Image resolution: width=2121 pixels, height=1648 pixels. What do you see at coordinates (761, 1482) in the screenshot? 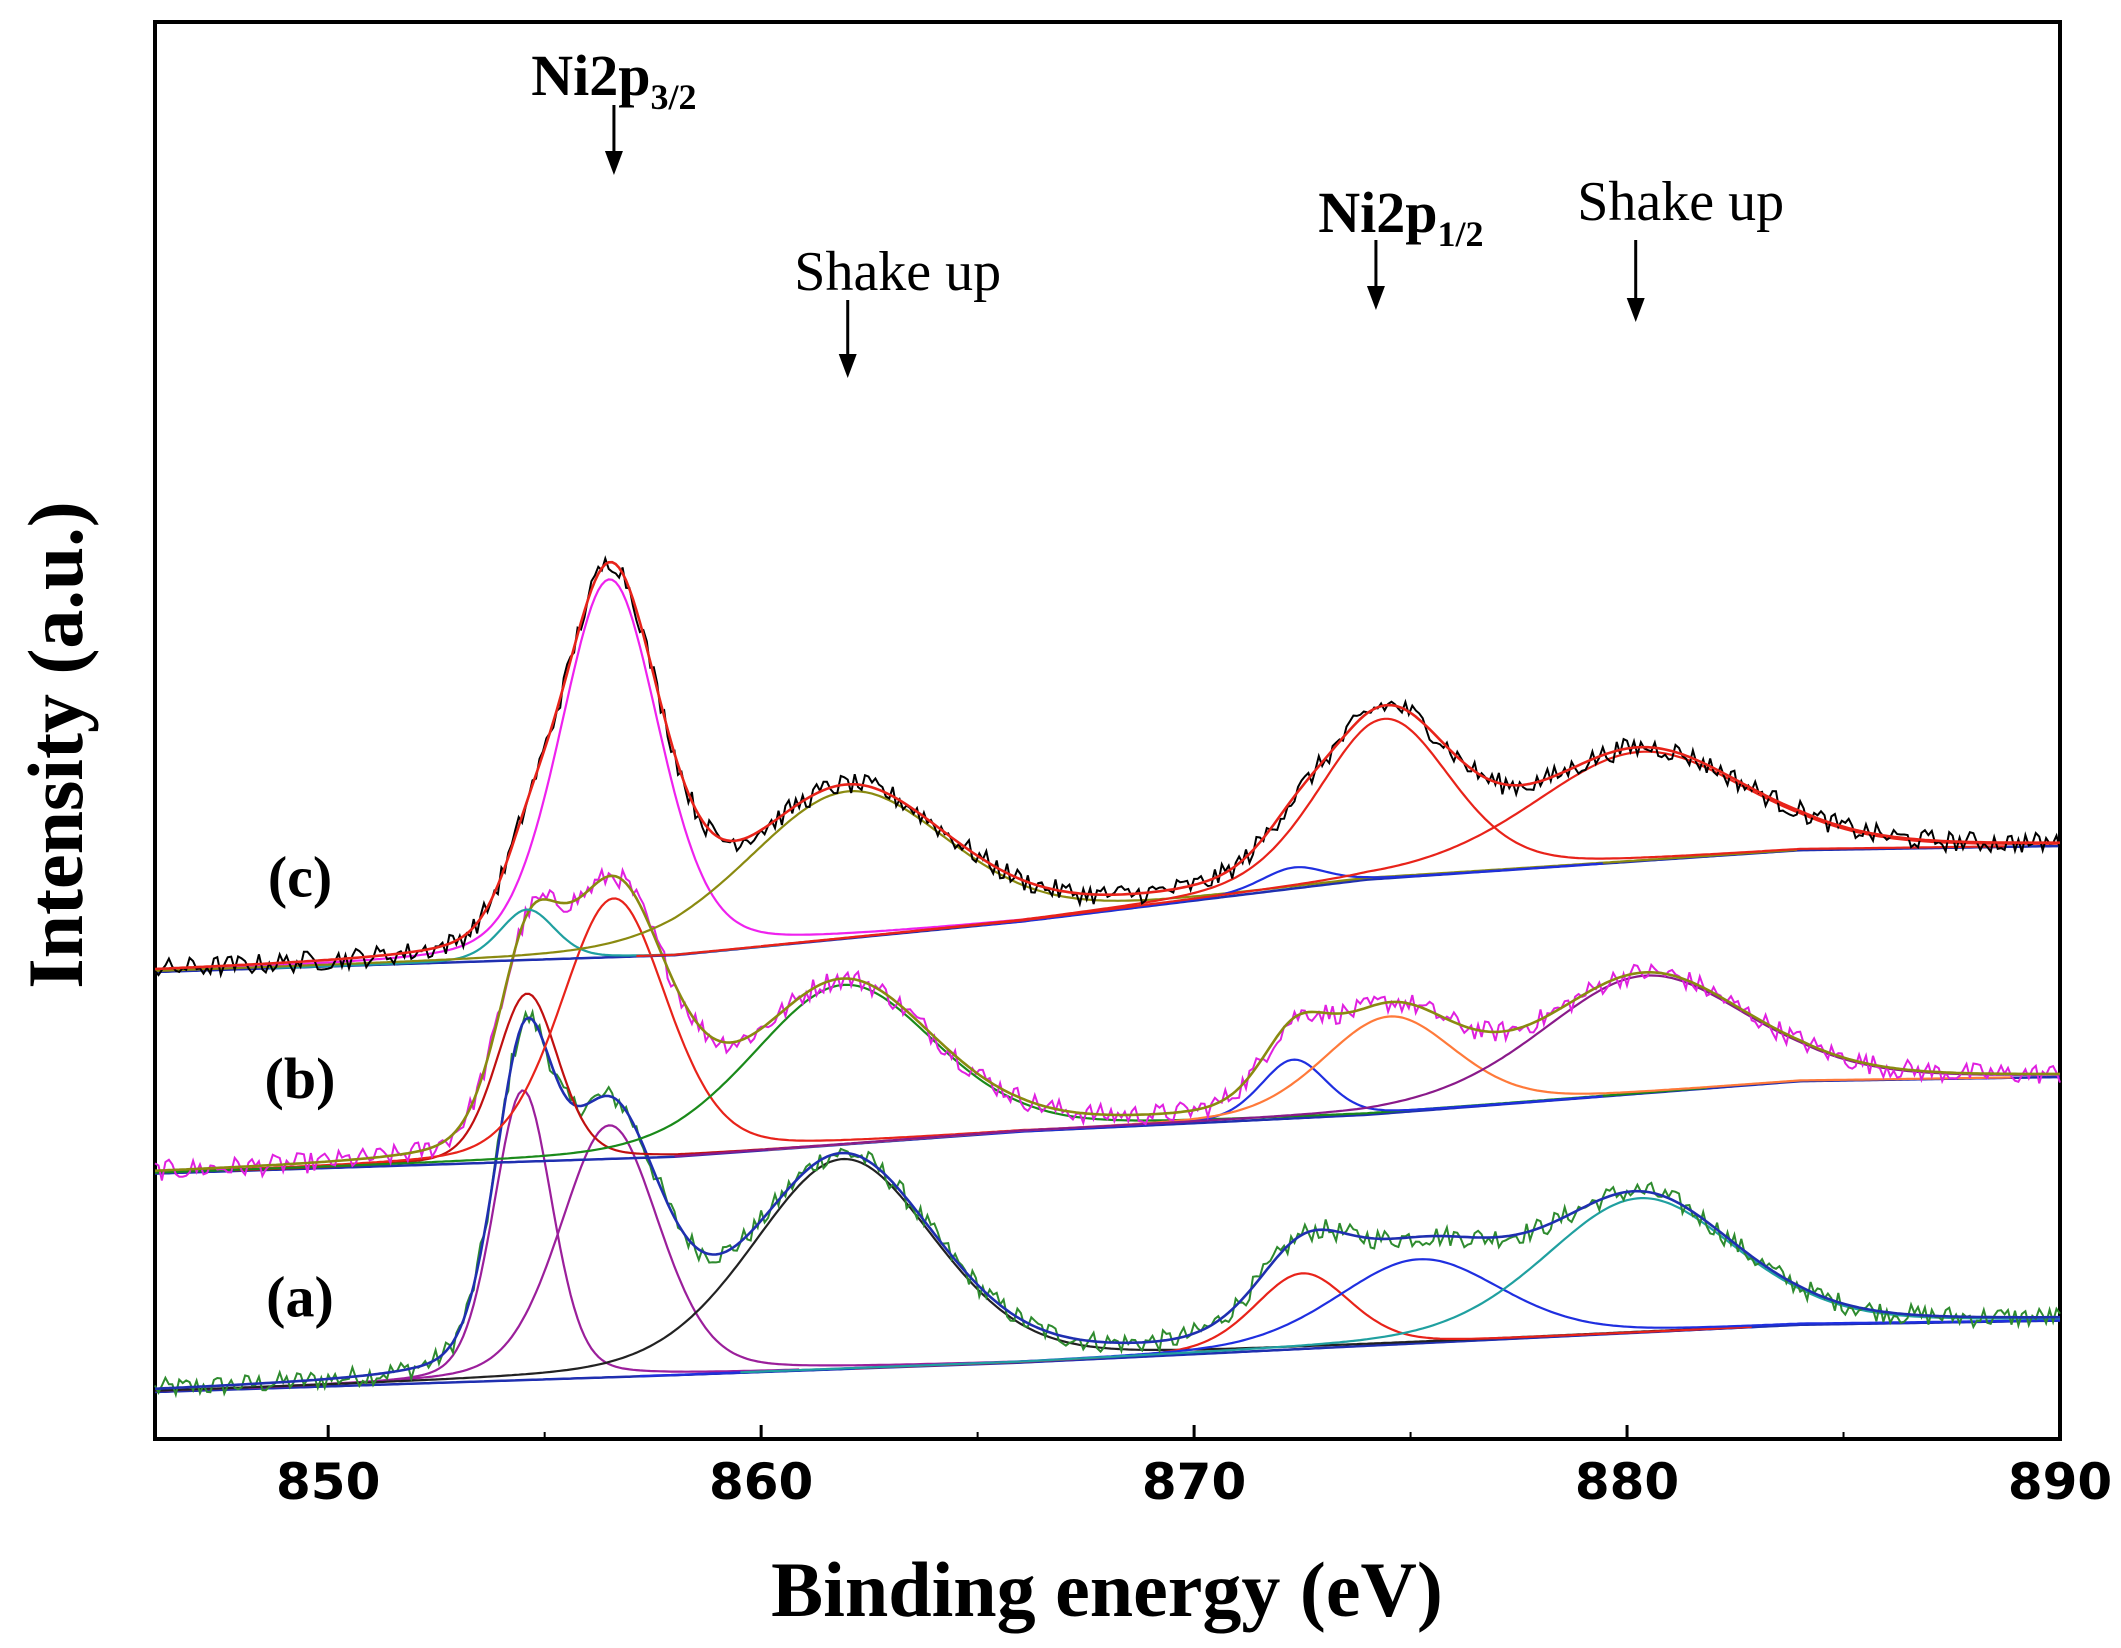
I see `x-tick-label: 860` at bounding box center [761, 1482].